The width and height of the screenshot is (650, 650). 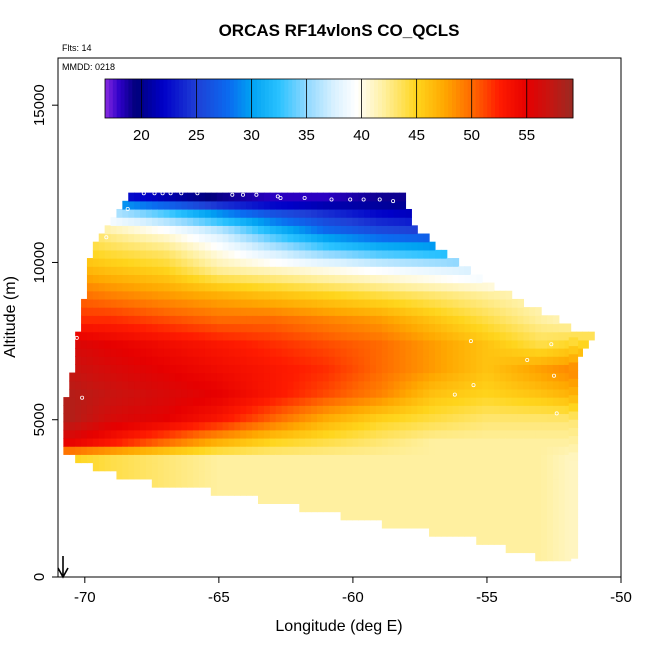 What do you see at coordinates (416, 135) in the screenshot?
I see `colorbar-tick-label: 45` at bounding box center [416, 135].